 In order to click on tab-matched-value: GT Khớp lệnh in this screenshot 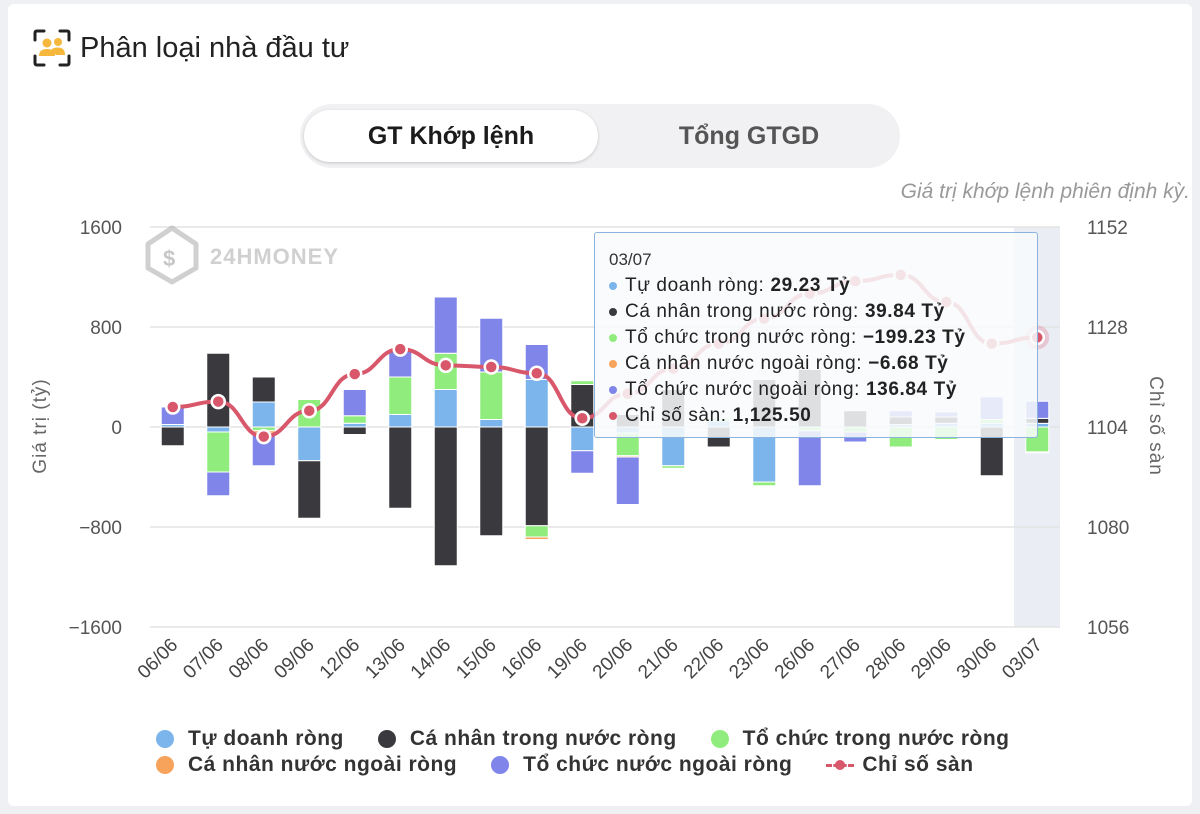, I will do `click(451, 136)`.